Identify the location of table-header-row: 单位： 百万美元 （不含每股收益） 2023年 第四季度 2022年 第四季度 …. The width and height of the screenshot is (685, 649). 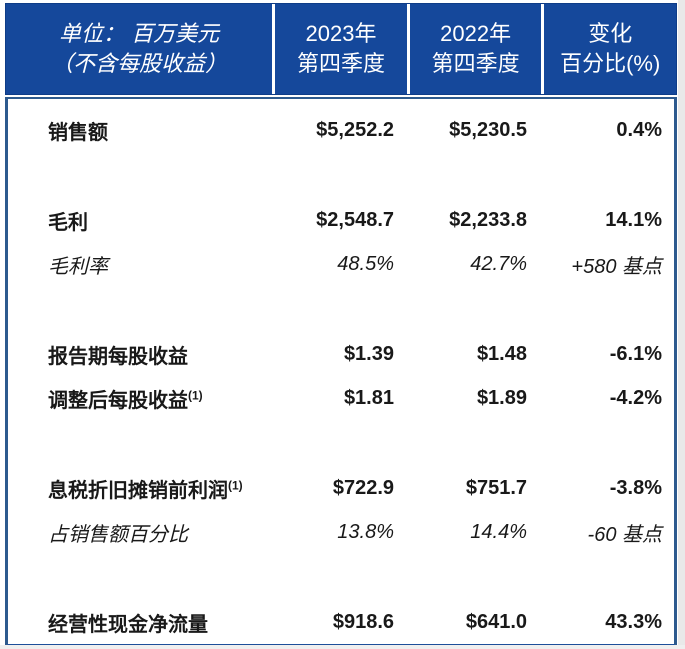
(341, 49).